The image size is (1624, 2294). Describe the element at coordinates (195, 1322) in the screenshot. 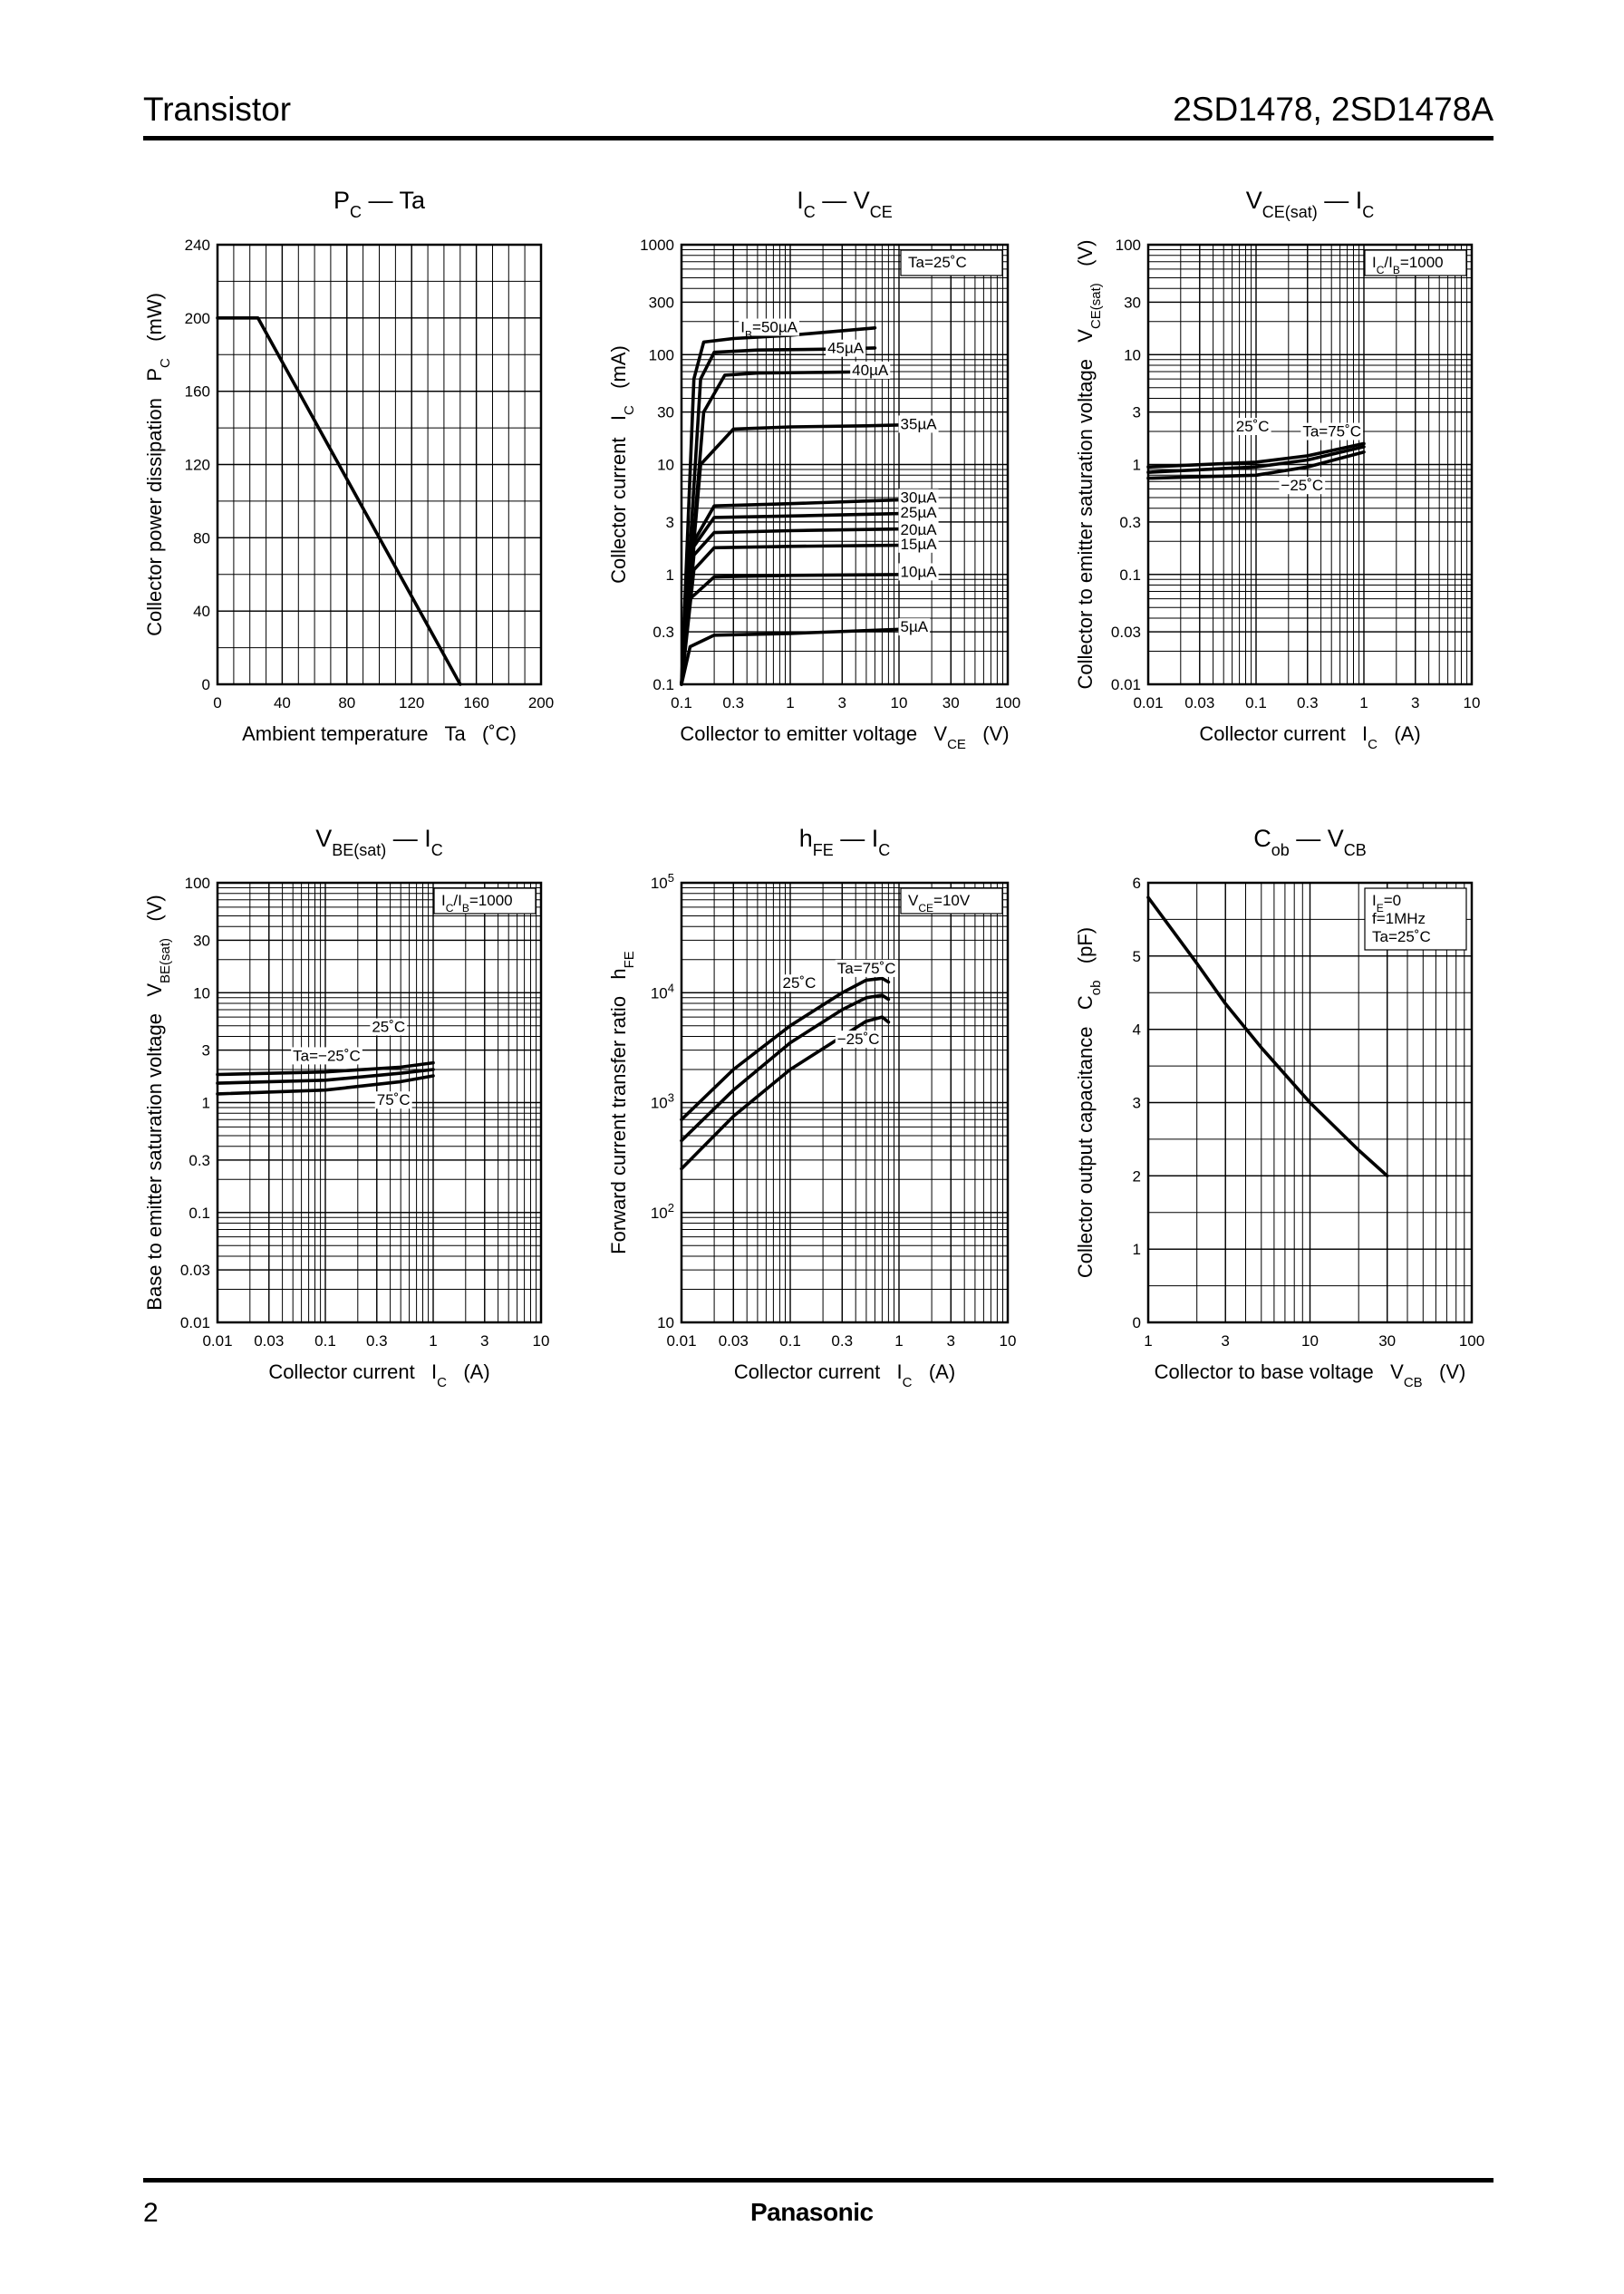

I see `y-tick-label: 0.01` at that location.